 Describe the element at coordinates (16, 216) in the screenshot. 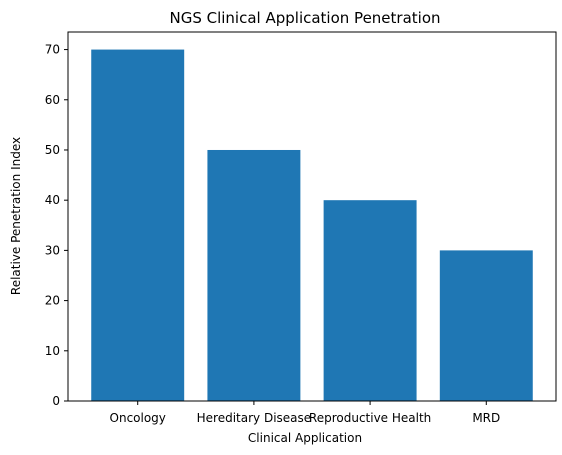

I see `y-axis-label: Relative Penetration Index` at that location.